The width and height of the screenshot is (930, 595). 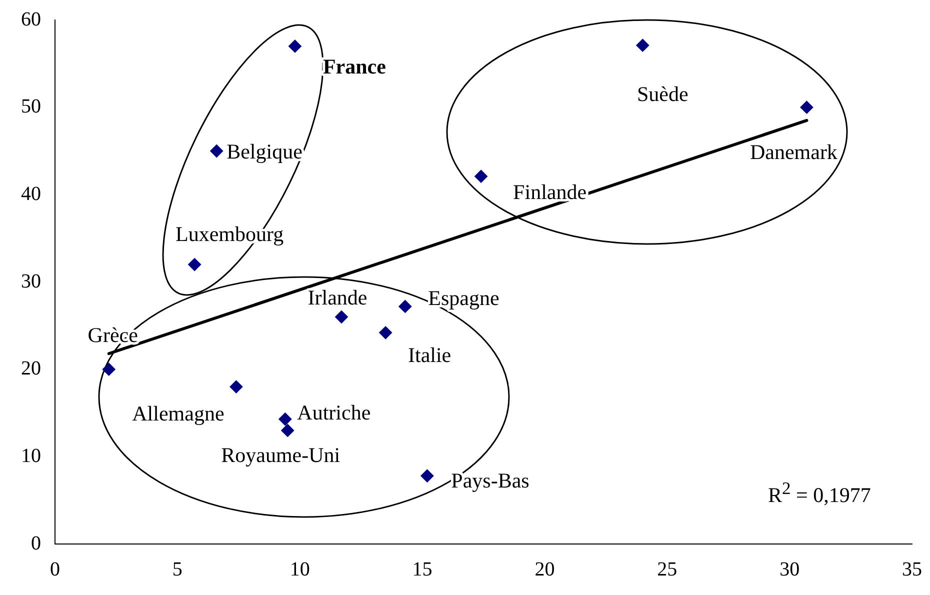 What do you see at coordinates (338, 297) in the screenshot?
I see `annotation: Irlande` at bounding box center [338, 297].